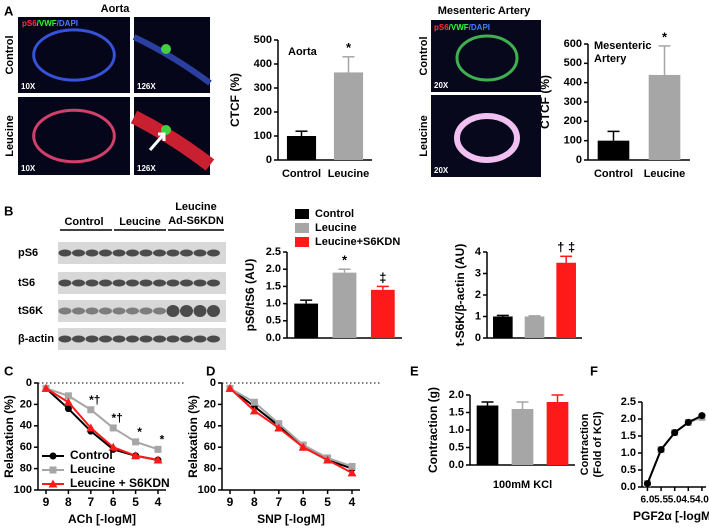  I want to click on y-tick-label: 4, so click(478, 252).